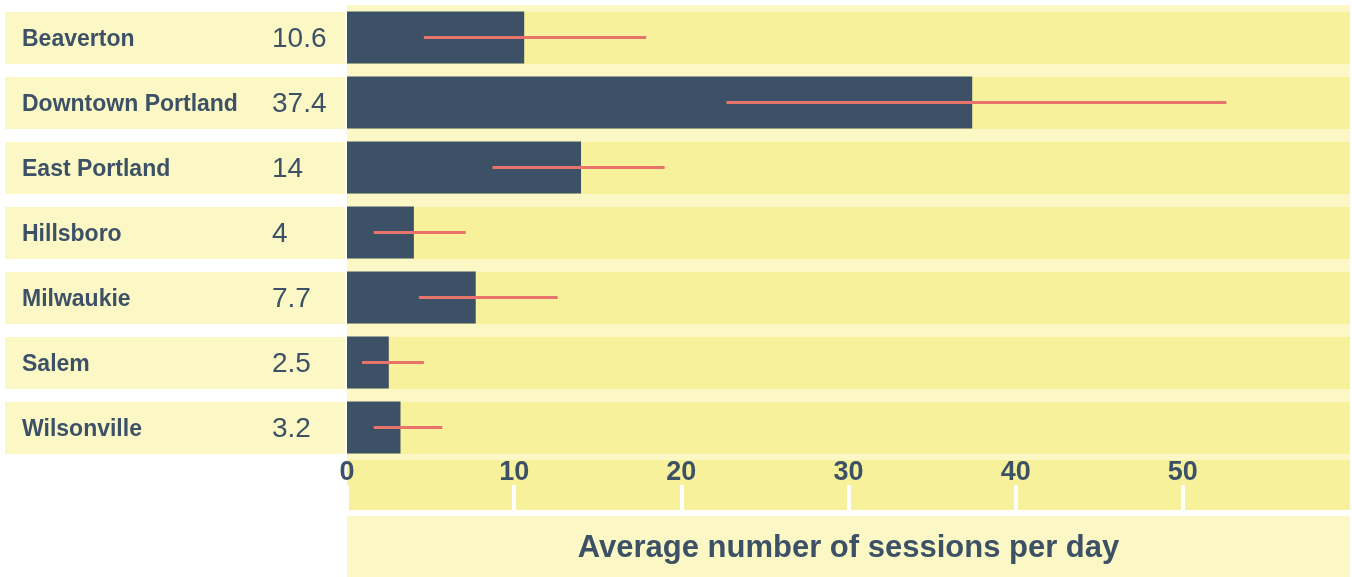 The height and width of the screenshot is (577, 1352). What do you see at coordinates (848, 470) in the screenshot?
I see `x-tick-label: 30` at bounding box center [848, 470].